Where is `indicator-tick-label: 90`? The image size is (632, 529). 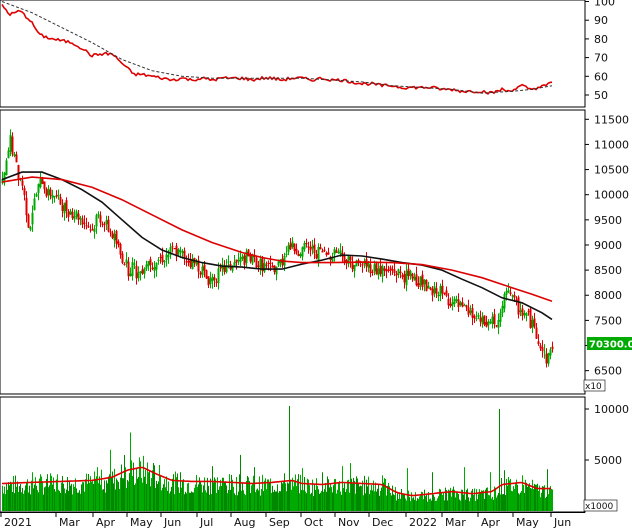
indicator-tick-label: 90 is located at coordinates (601, 20).